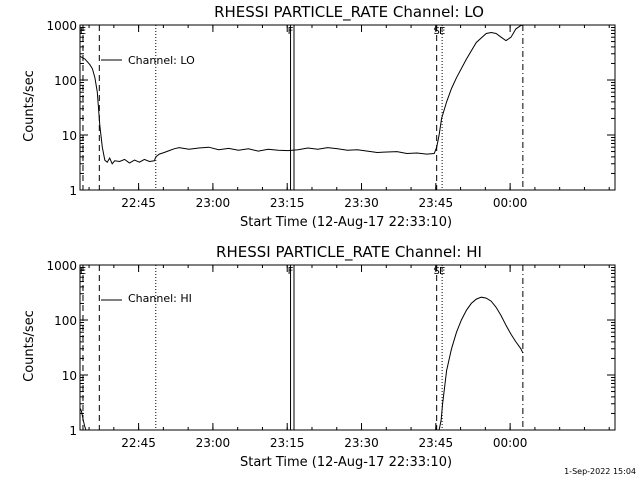 The width and height of the screenshot is (640, 480). Describe the element at coordinates (349, 12) in the screenshot. I see `chart-title: RHESSI PARTICLE_RATE Channel: LO` at that location.